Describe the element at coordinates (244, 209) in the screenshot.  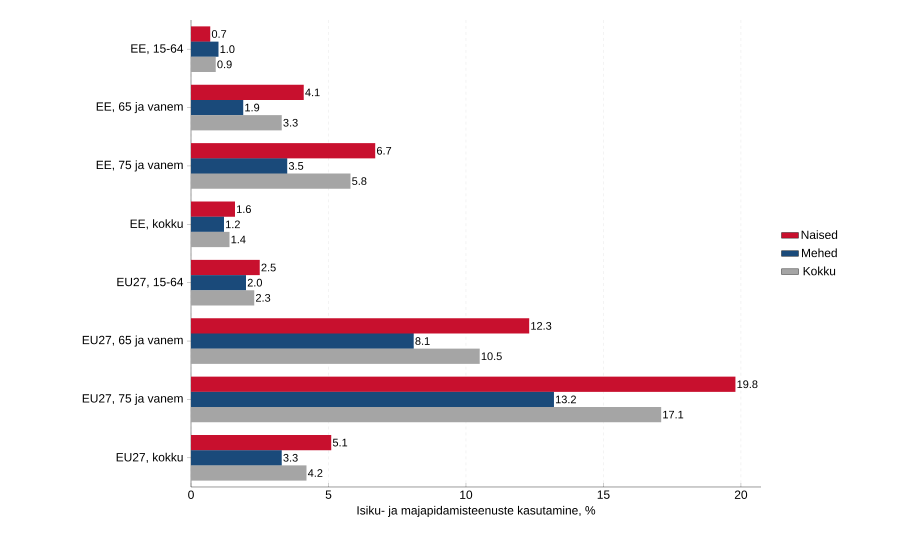
I see `data-label: 1.6` at that location.